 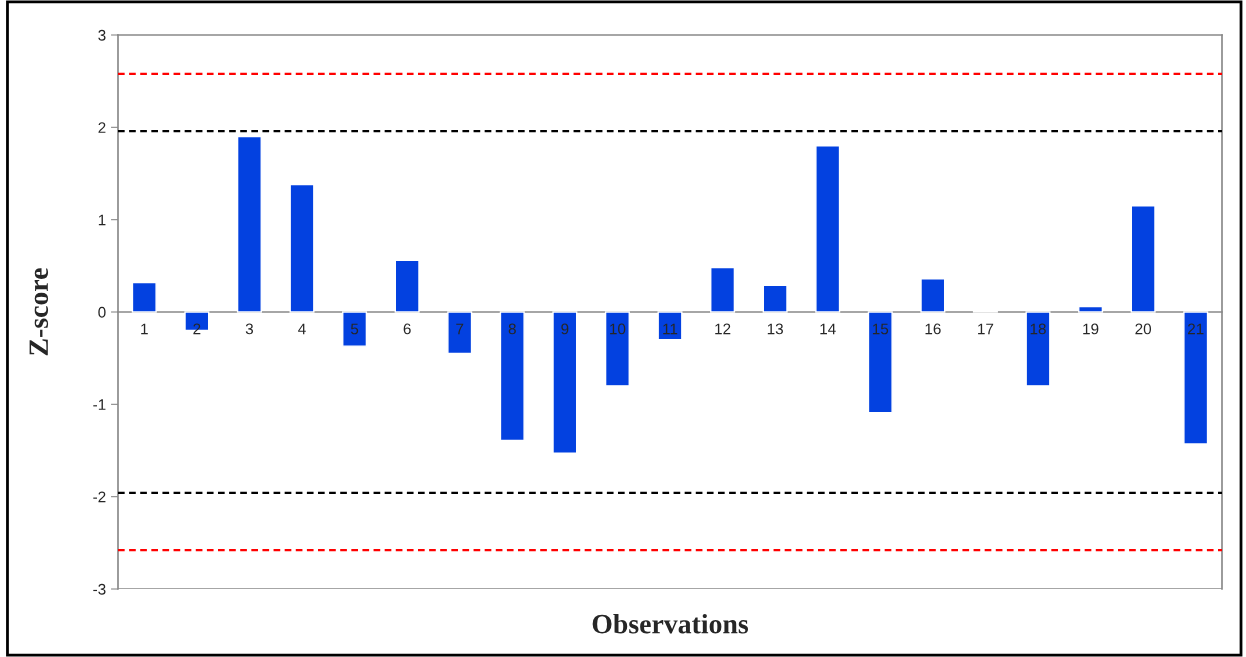 I want to click on x-tick-label: 19, so click(x=1091, y=329).